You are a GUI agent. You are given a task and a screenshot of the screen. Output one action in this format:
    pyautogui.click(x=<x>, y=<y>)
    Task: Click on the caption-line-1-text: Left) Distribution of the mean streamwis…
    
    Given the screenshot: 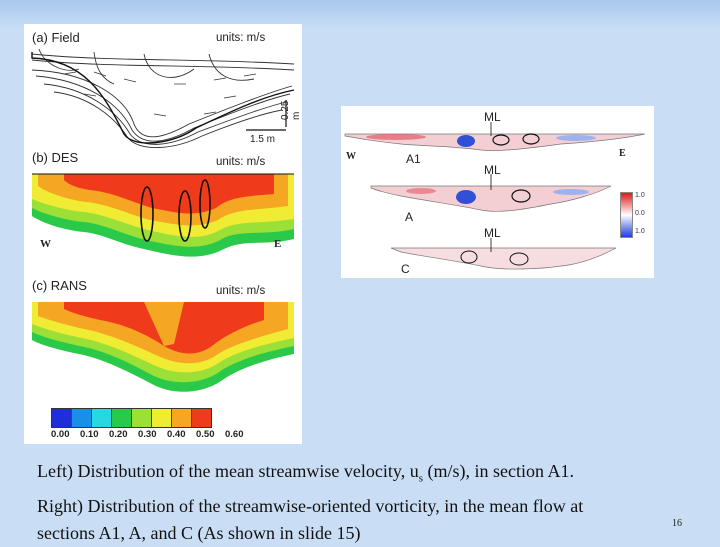 What is the action you would take?
    pyautogui.click(x=228, y=471)
    